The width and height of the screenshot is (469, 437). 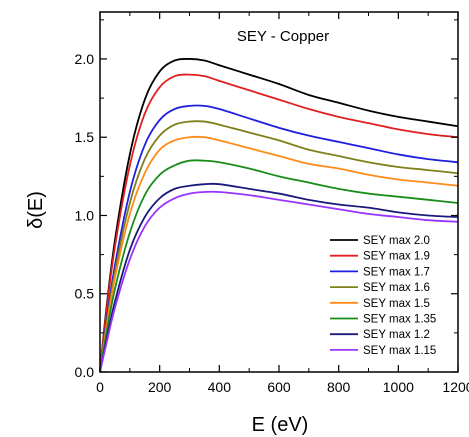 I want to click on x-axis-label: E (eV), so click(x=280, y=425).